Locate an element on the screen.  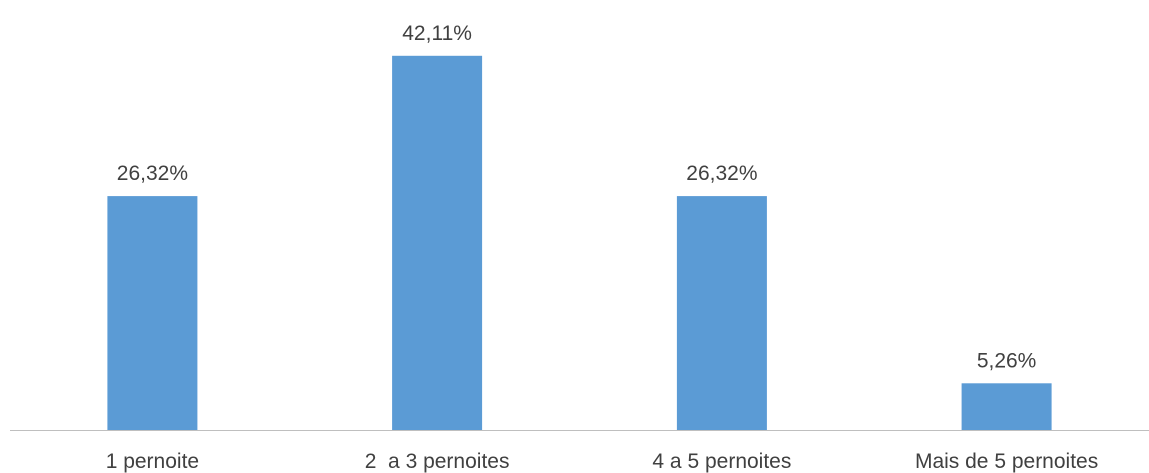
x-tick-label-2: 2 a 3 pernoites is located at coordinates (437, 461).